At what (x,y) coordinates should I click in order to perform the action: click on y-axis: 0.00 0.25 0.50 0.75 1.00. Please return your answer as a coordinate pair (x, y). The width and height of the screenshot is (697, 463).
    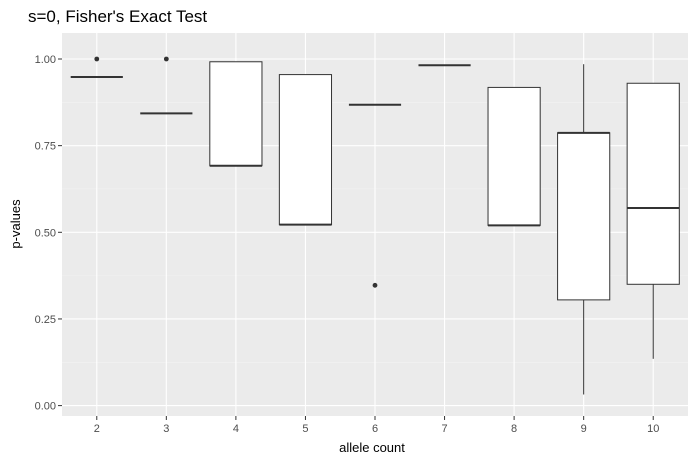
    Looking at the image, I should click on (48, 233).